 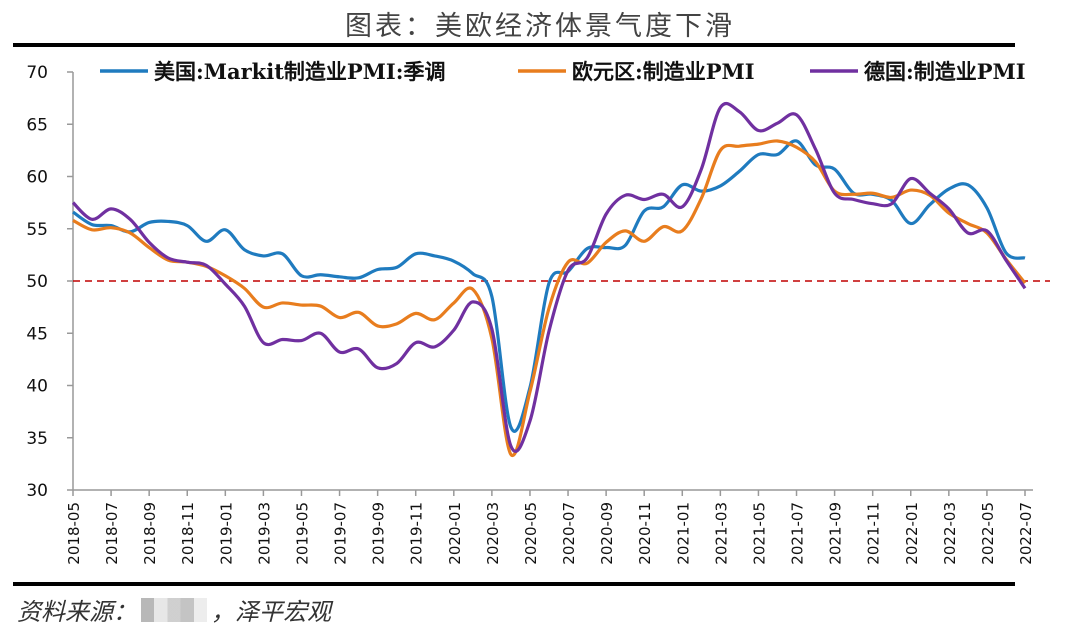 I want to click on x-tick-label: 2018-05, so click(x=74, y=533).